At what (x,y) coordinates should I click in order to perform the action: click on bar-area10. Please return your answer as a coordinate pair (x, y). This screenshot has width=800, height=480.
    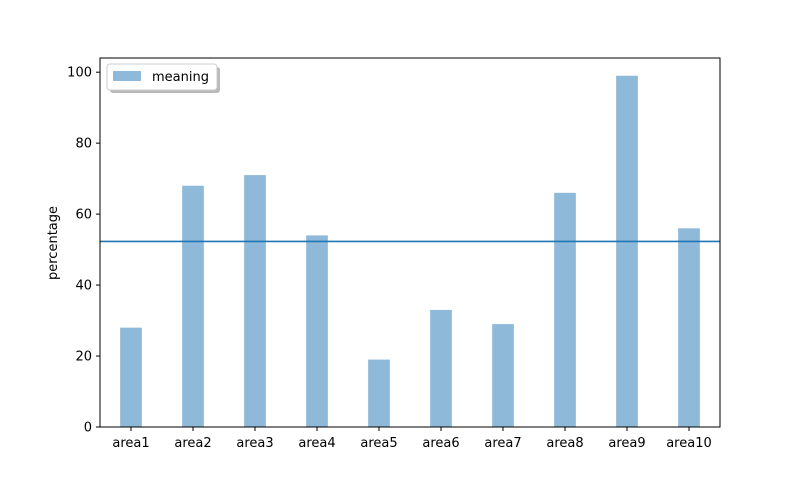
    Looking at the image, I should click on (689, 327).